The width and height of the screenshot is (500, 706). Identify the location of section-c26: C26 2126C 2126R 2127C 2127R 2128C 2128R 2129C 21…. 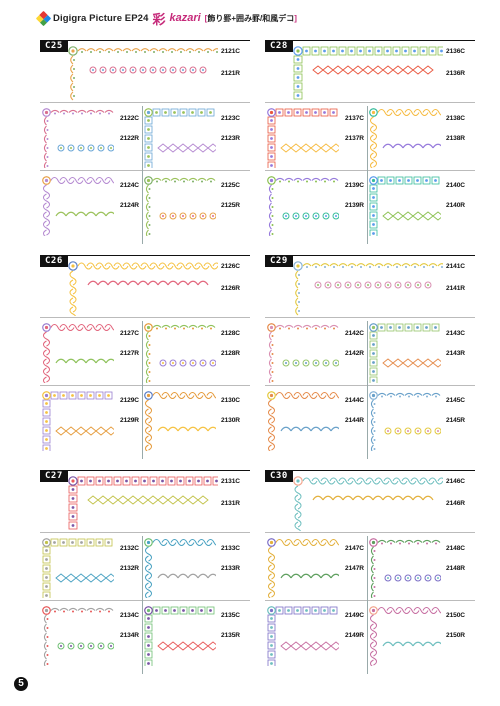
(145, 357).